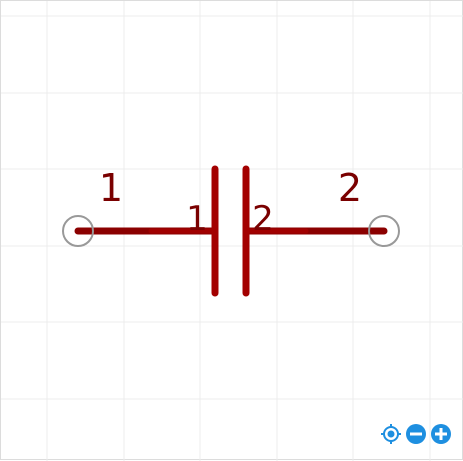  I want to click on zoom-controls, so click(416, 434).